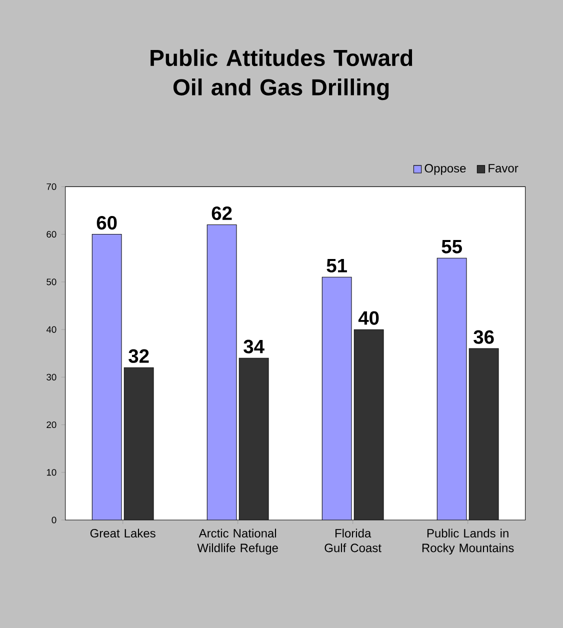 This screenshot has width=563, height=628. What do you see at coordinates (484, 337) in the screenshot?
I see `data-label: 36` at bounding box center [484, 337].